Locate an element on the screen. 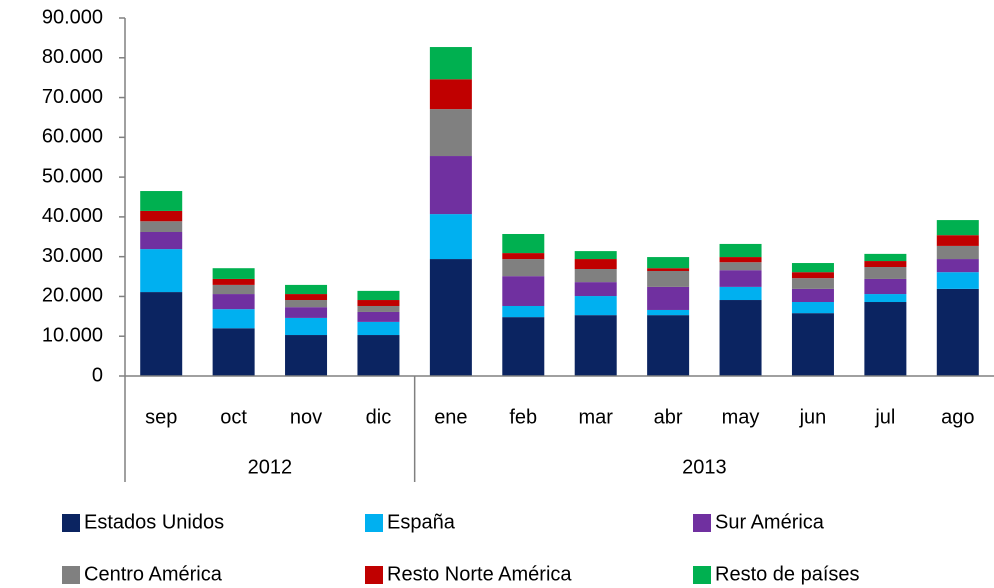 This screenshot has height=588, width=994. group-label: 2013 is located at coordinates (704, 467).